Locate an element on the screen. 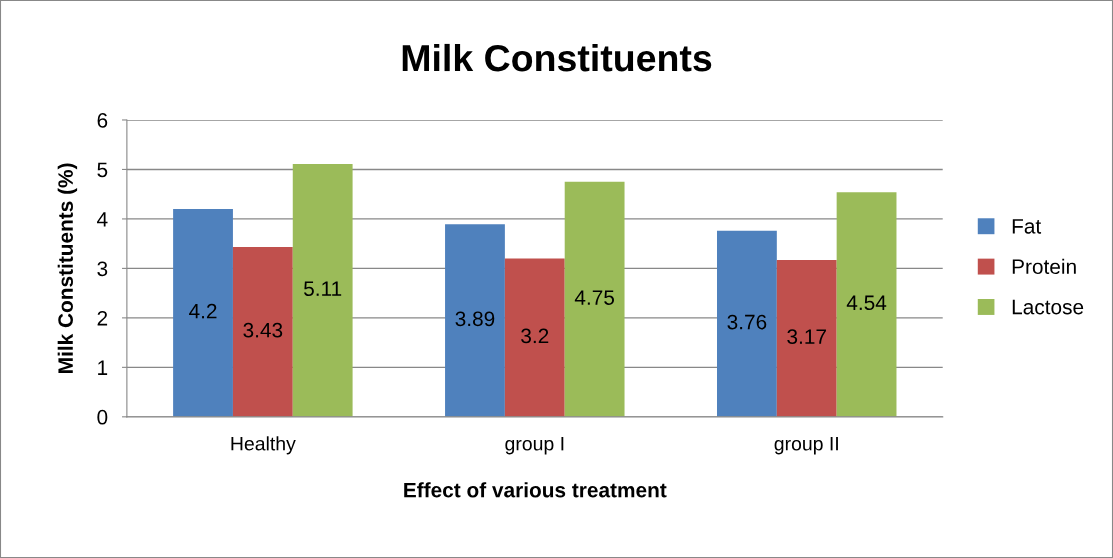  legend-label: Protein is located at coordinates (1044, 266).